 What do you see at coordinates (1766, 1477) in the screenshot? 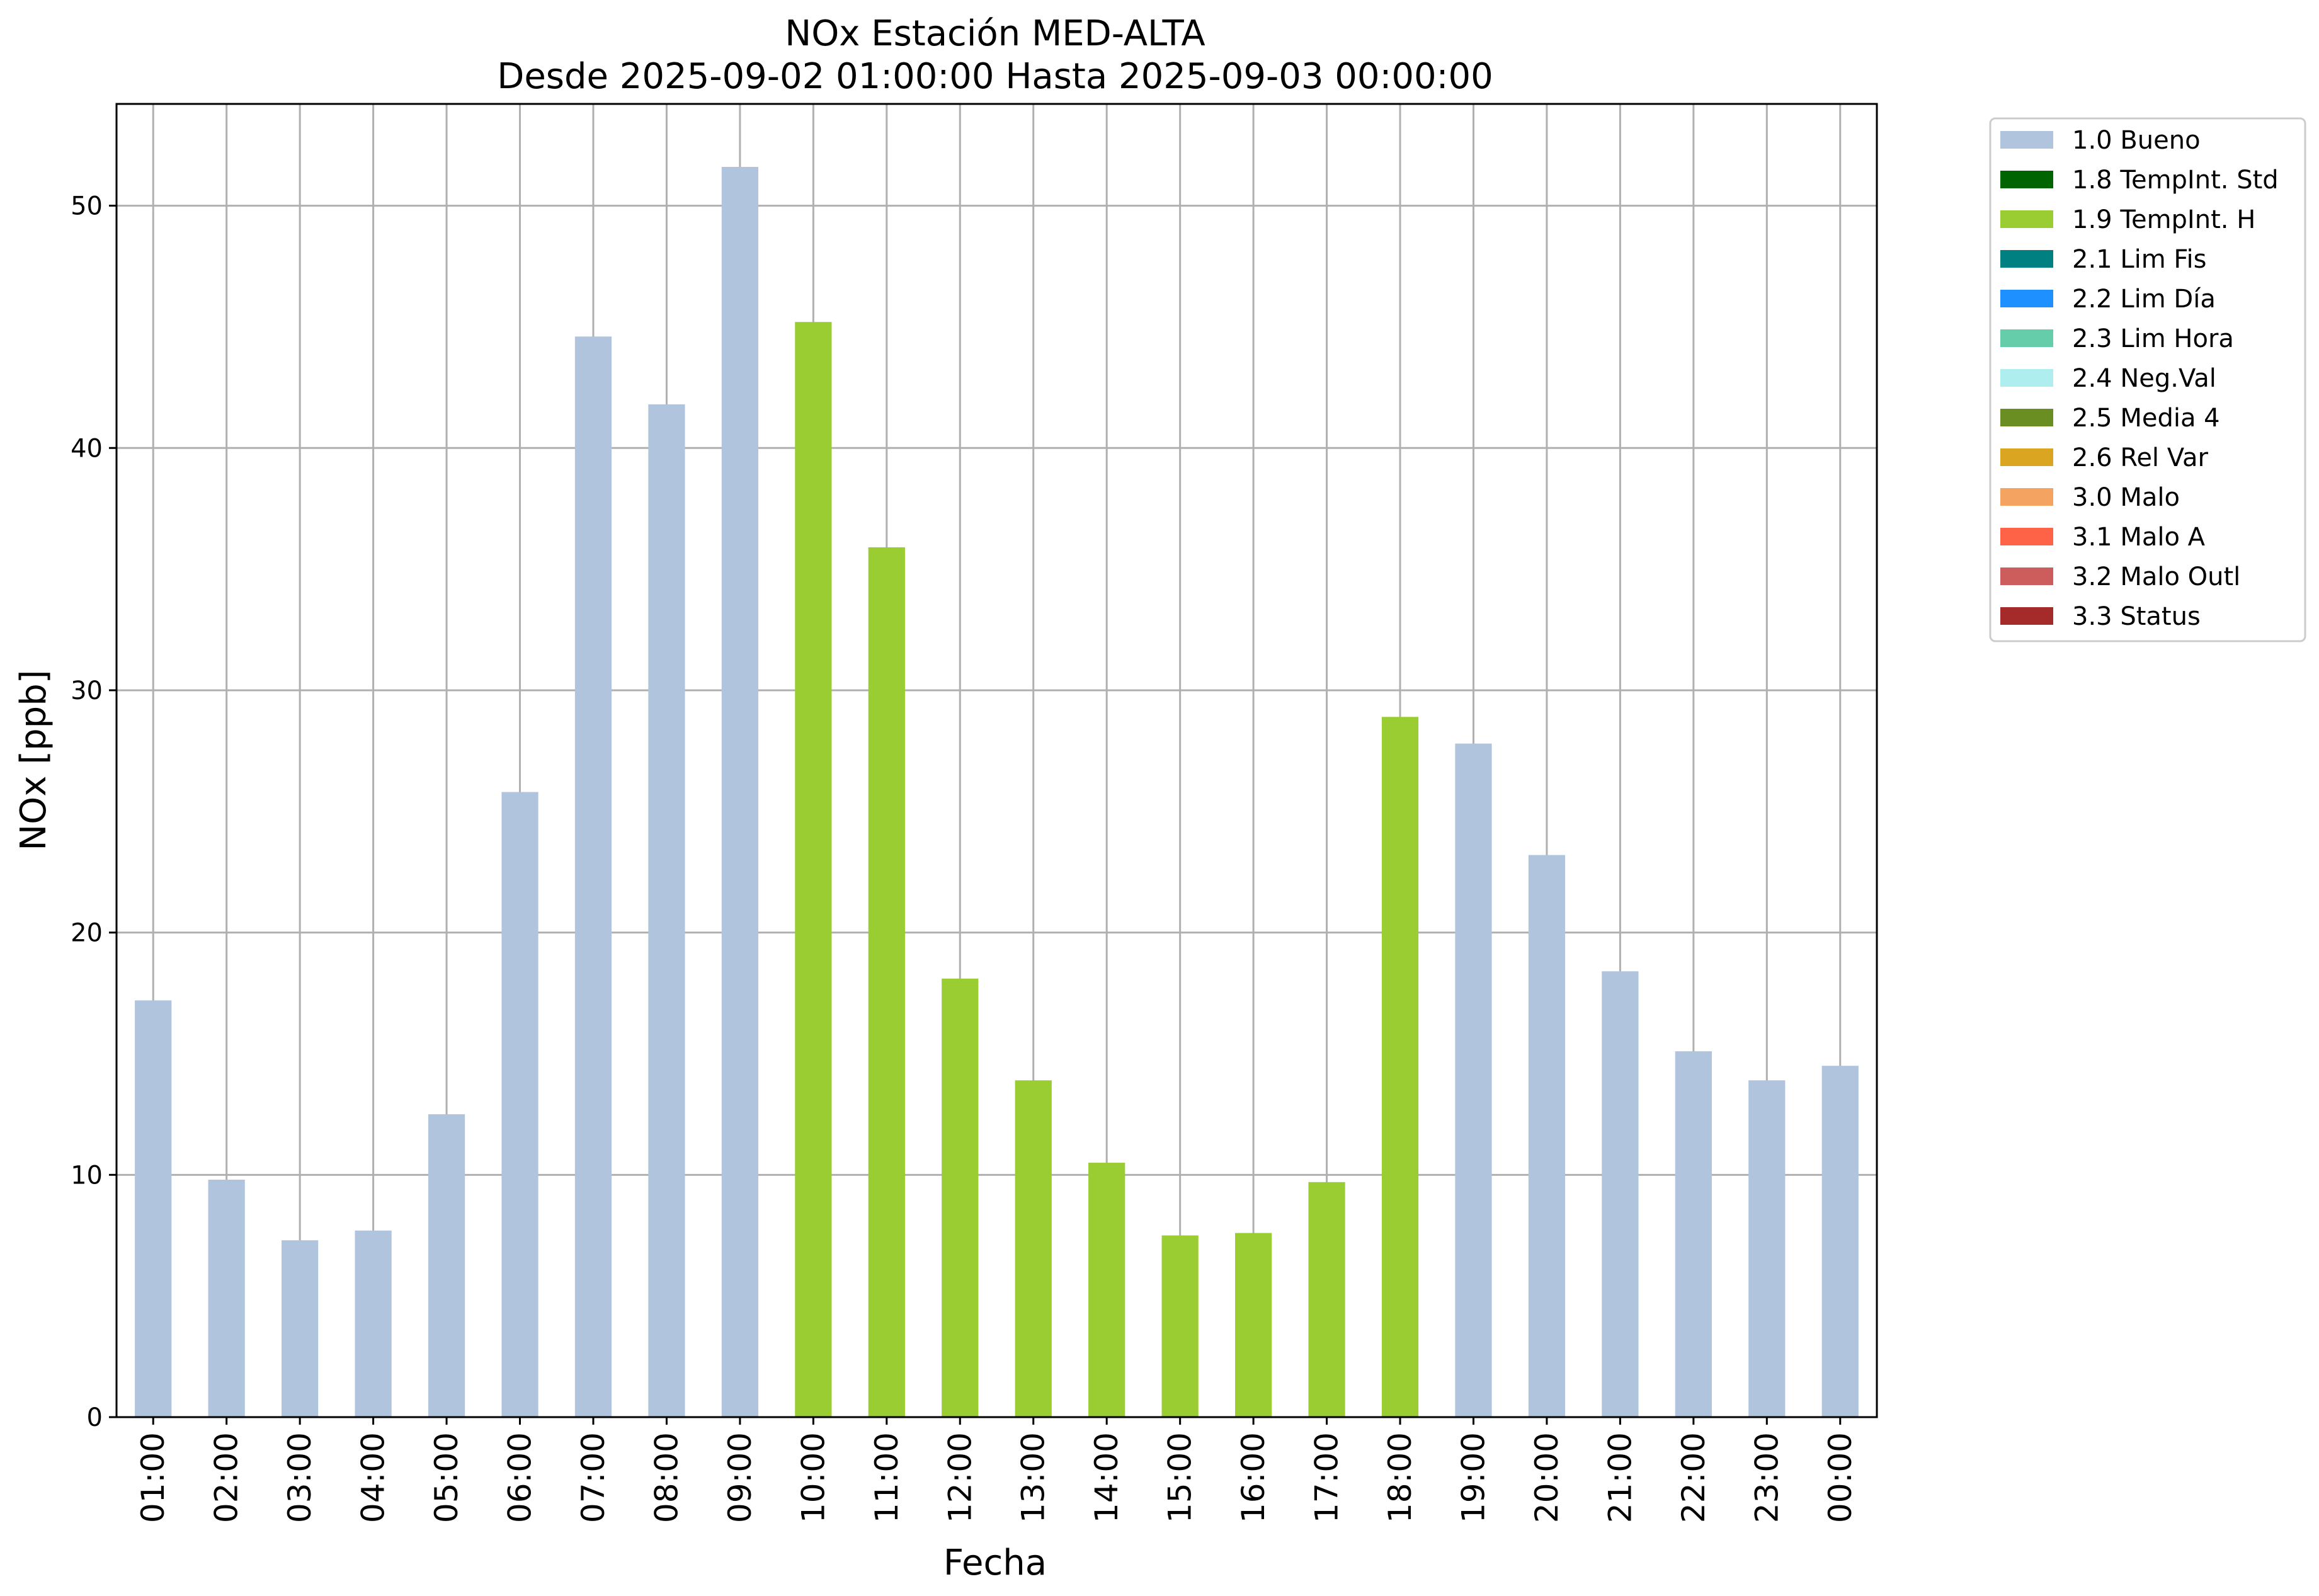
I see `x-tick-label: 23:00` at bounding box center [1766, 1477].